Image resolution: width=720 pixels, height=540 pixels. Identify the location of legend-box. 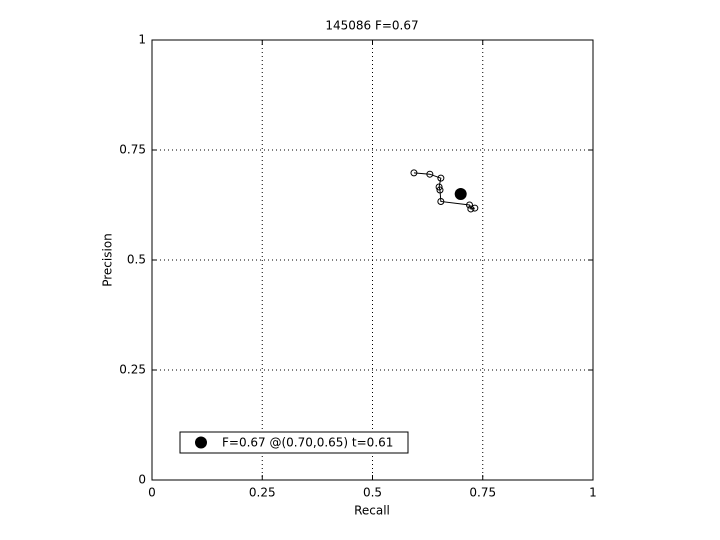
(294, 442).